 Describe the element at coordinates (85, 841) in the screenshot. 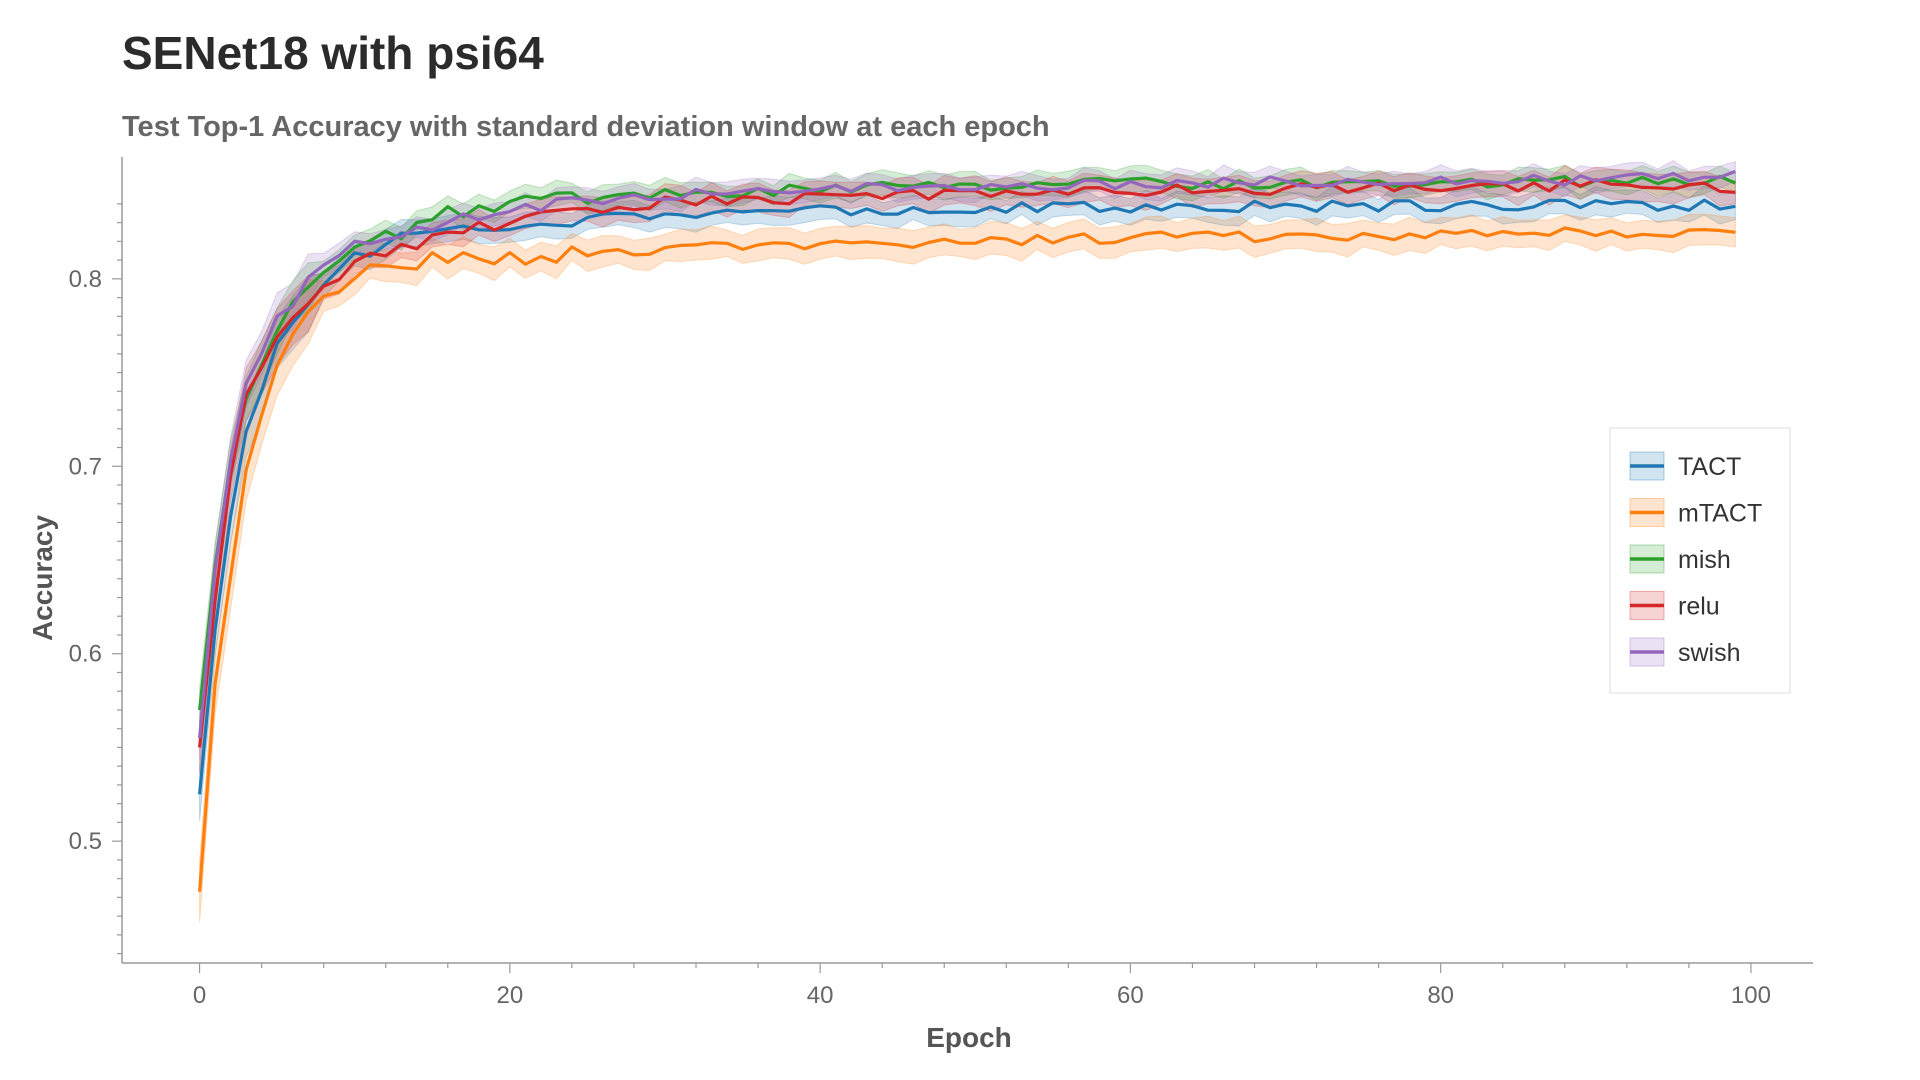

I see `y-tick-label: 0.5` at that location.